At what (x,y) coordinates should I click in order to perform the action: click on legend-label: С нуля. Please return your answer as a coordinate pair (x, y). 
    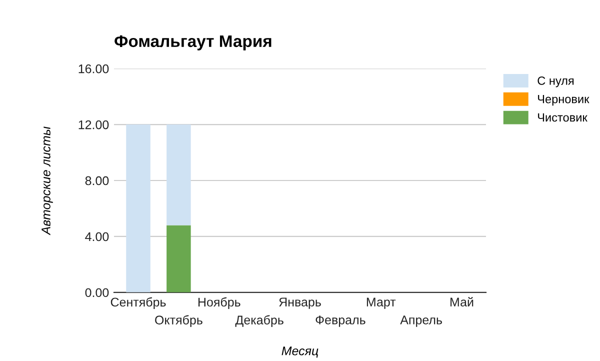
    Looking at the image, I should click on (556, 82).